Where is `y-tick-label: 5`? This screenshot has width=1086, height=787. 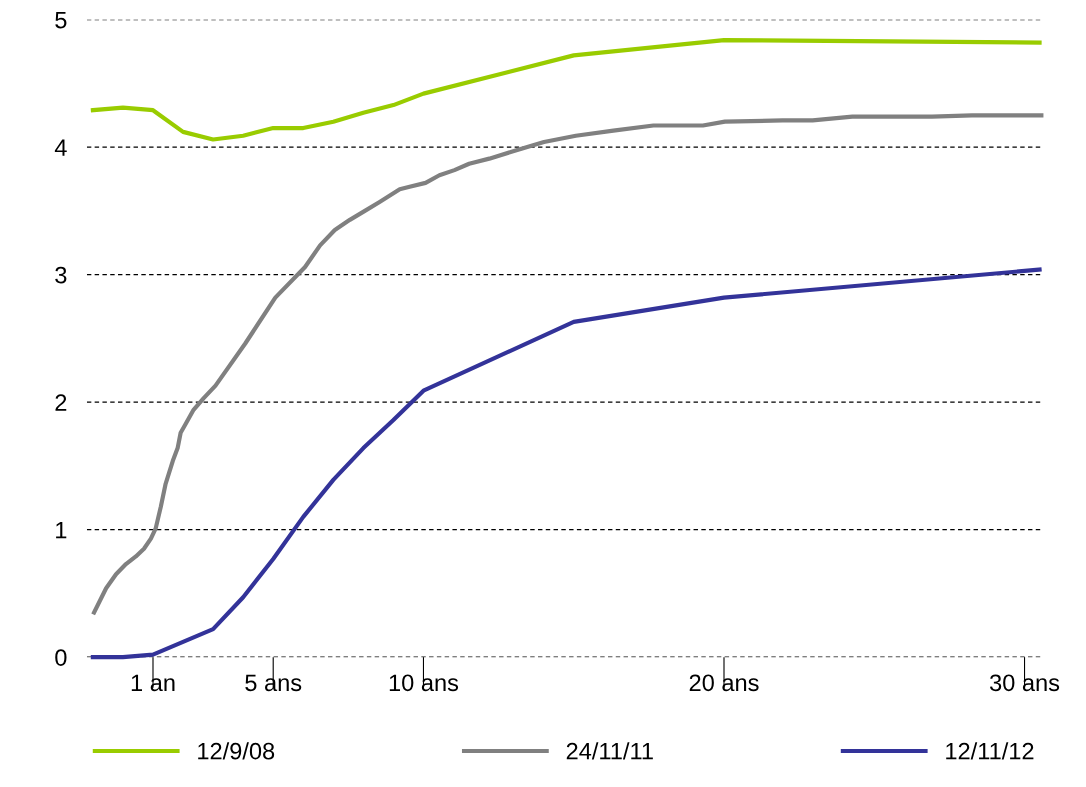
y-tick-label: 5 is located at coordinates (61, 20).